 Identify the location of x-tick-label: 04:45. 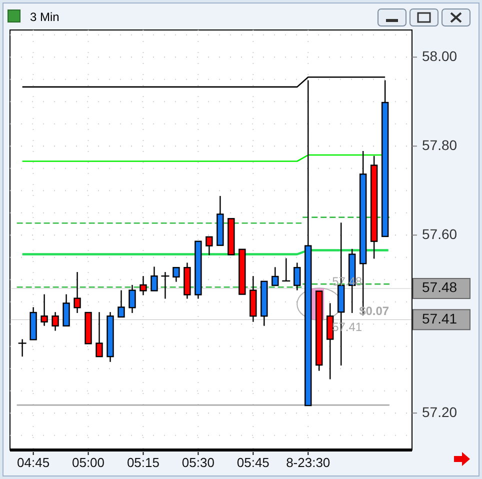
(33, 462).